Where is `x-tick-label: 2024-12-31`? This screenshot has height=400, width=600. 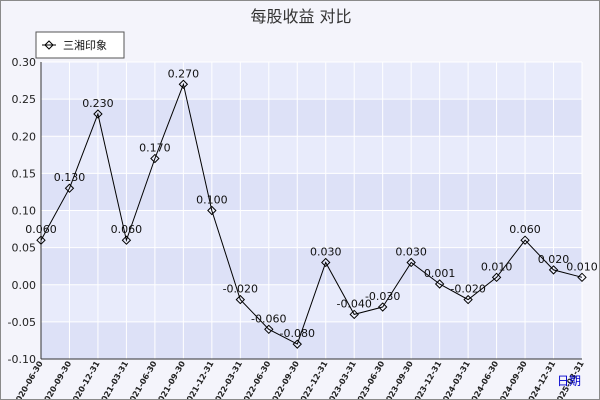
x-tick-label: 2024-12-31 is located at coordinates (541, 379).